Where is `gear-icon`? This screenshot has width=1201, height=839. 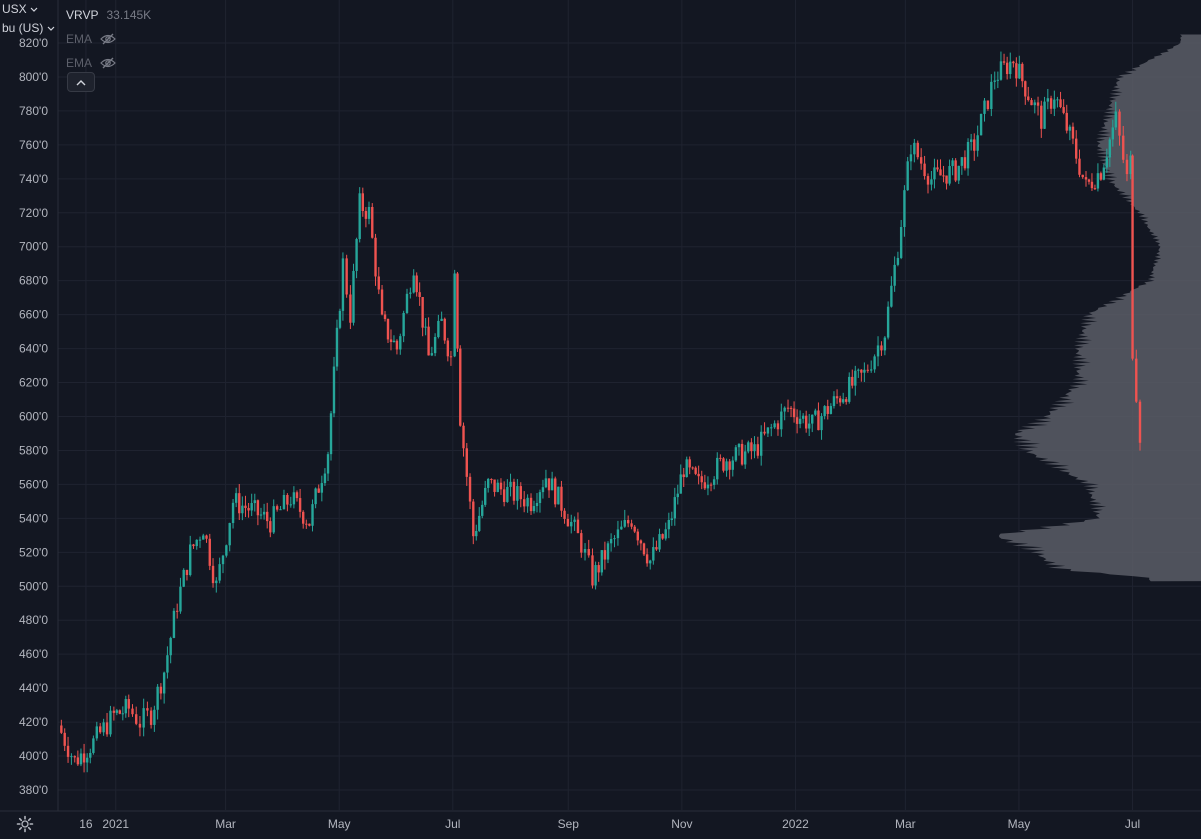 gear-icon is located at coordinates (25, 824).